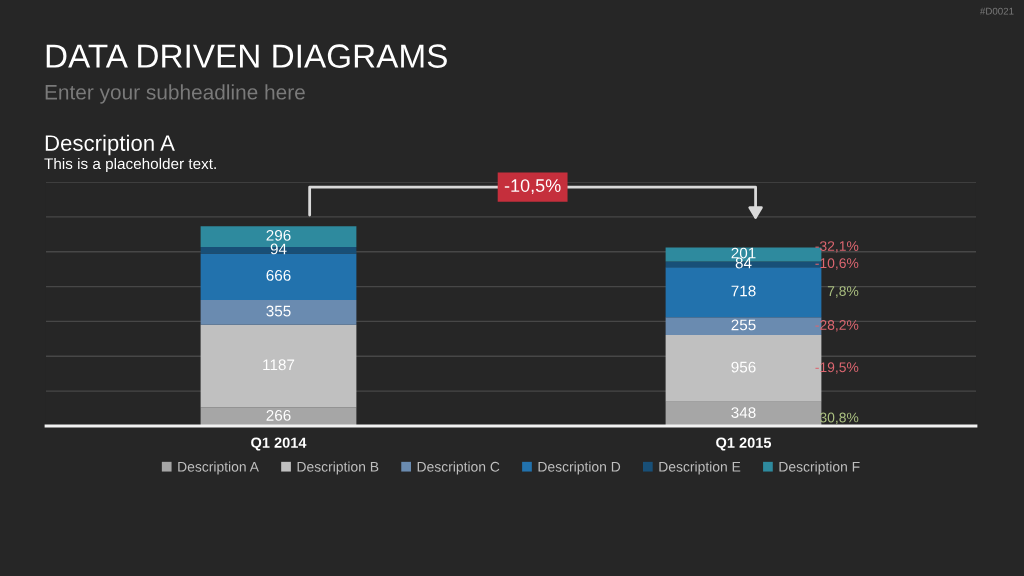 The height and width of the screenshot is (576, 1024). Describe the element at coordinates (246, 56) in the screenshot. I see `chart-title: DATA DRIVEN DIAGRAMS` at that location.